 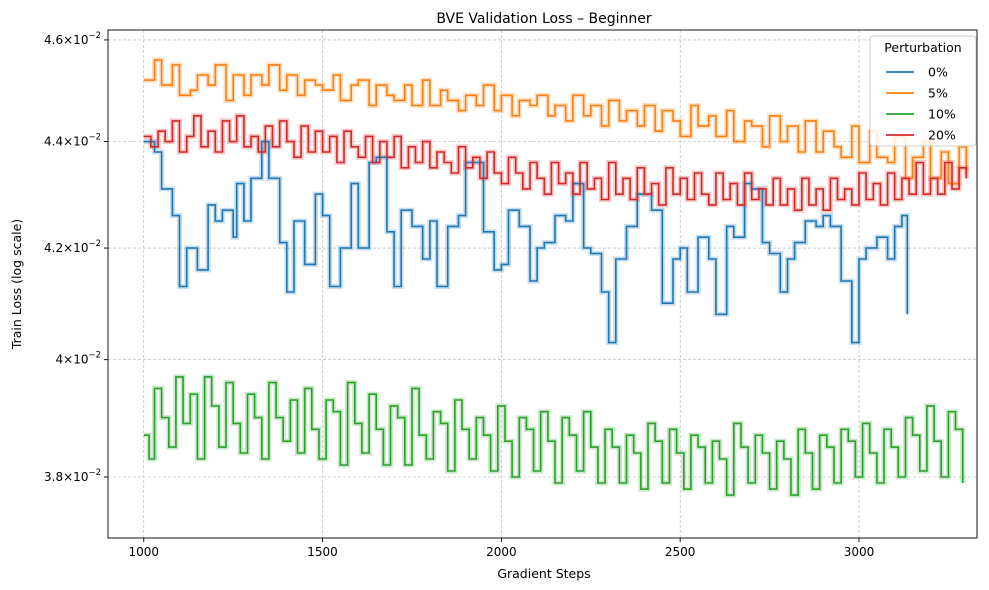 What do you see at coordinates (16, 284) in the screenshot?
I see `y-axis-title: Train Loss (log scale)` at bounding box center [16, 284].